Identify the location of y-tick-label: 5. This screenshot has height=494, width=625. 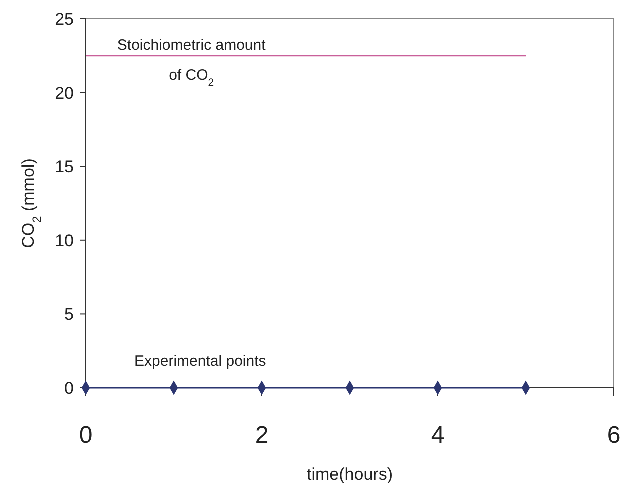
(69, 314).